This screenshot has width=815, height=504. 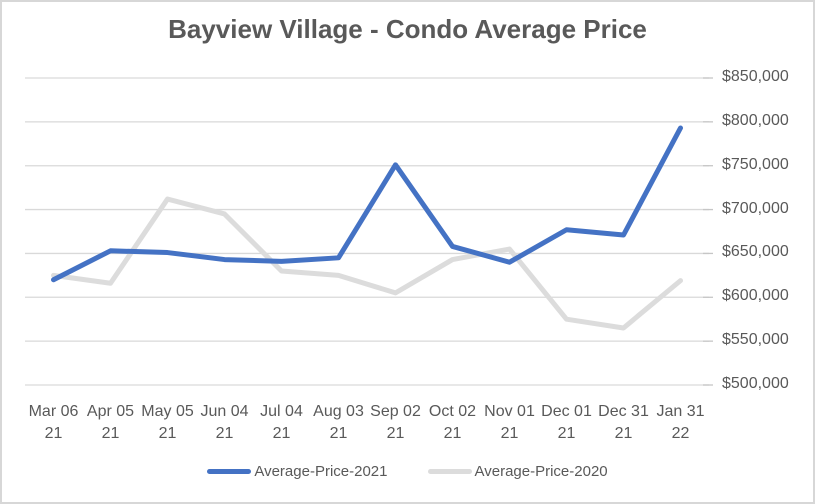 I want to click on legend-item-2020: Average-Price-2020, so click(x=517, y=471).